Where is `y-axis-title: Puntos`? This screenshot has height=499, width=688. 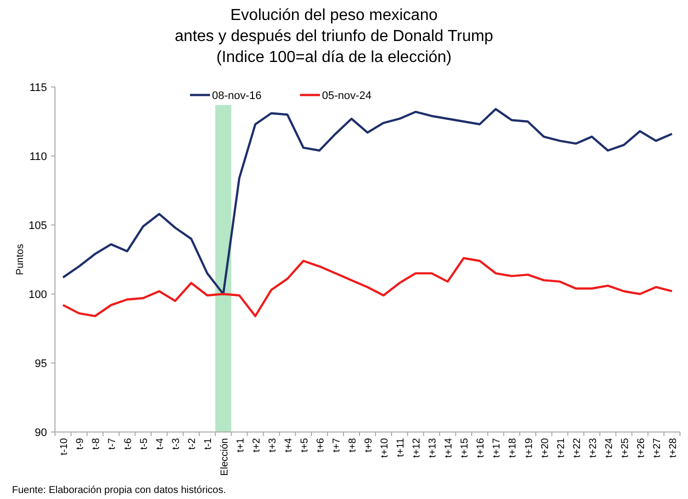
y-axis-title: Puntos is located at coordinates (20, 260).